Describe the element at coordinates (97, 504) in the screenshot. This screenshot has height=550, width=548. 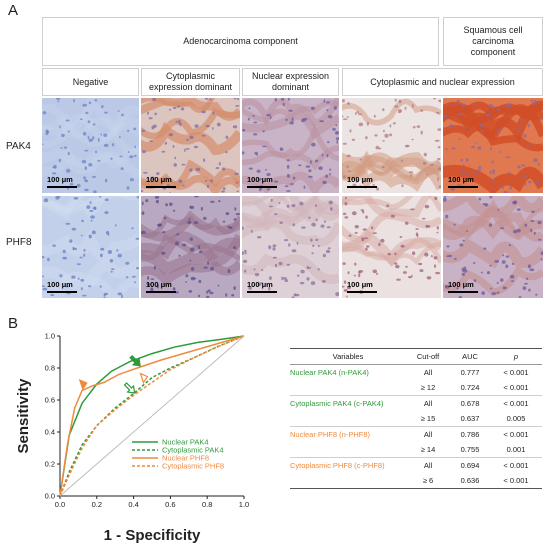
I see `x-tick-label: 0.2` at that location.